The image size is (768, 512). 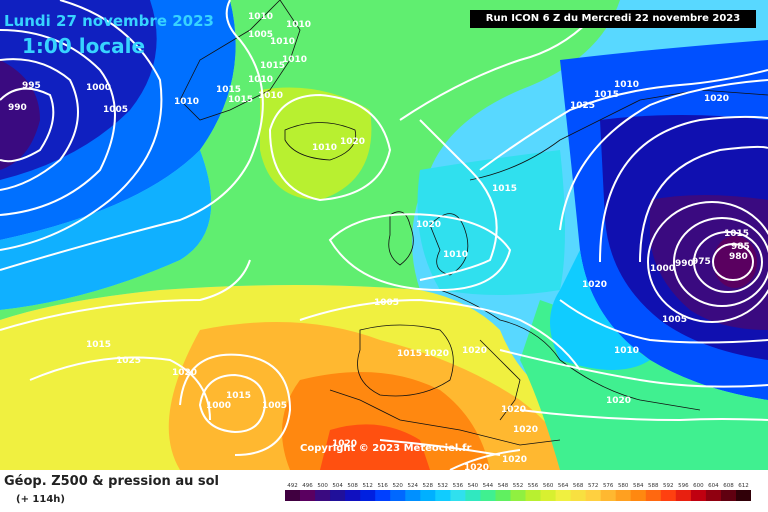 What do you see at coordinates (698, 486) in the screenshot?
I see `scale-tick-label: 600` at bounding box center [698, 486].